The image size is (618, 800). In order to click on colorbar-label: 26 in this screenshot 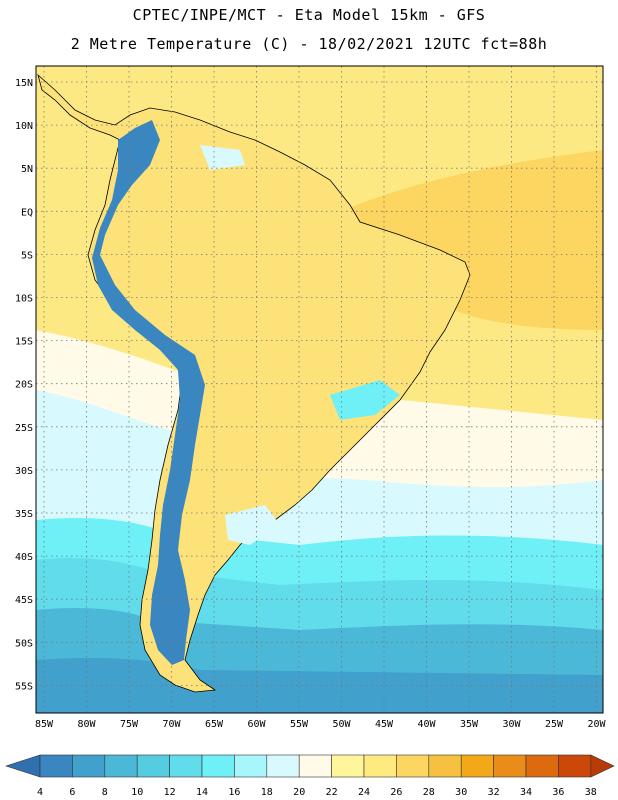, I will do `click(396, 792)`.